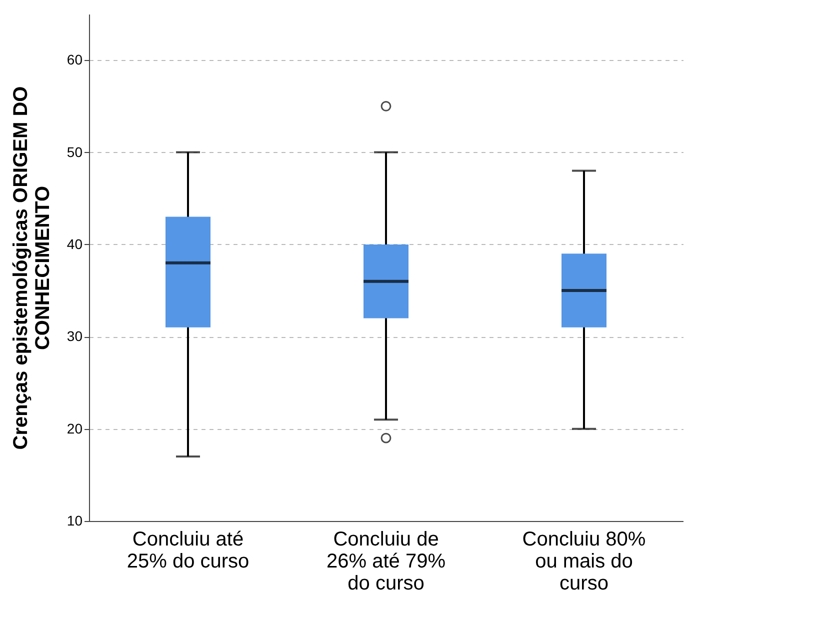 This screenshot has height=625, width=827. I want to click on y-tick-label: 50, so click(74, 152).